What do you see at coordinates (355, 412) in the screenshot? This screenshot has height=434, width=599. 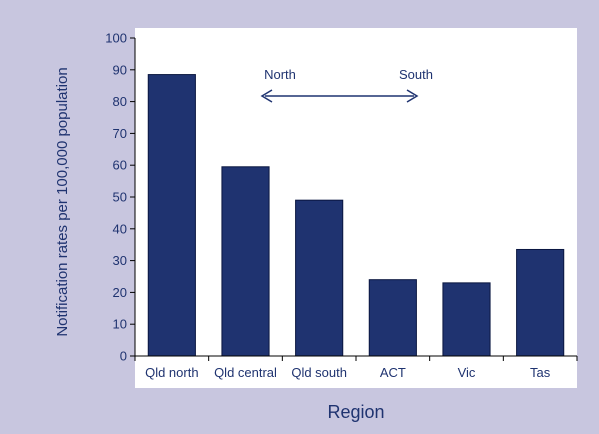 I see `x-axis-title: Region` at bounding box center [355, 412].